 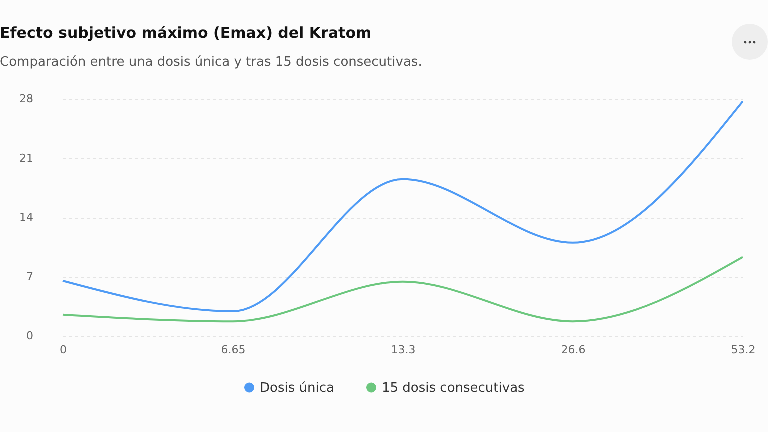 I want to click on x-tick-label: 6.65, so click(x=233, y=350).